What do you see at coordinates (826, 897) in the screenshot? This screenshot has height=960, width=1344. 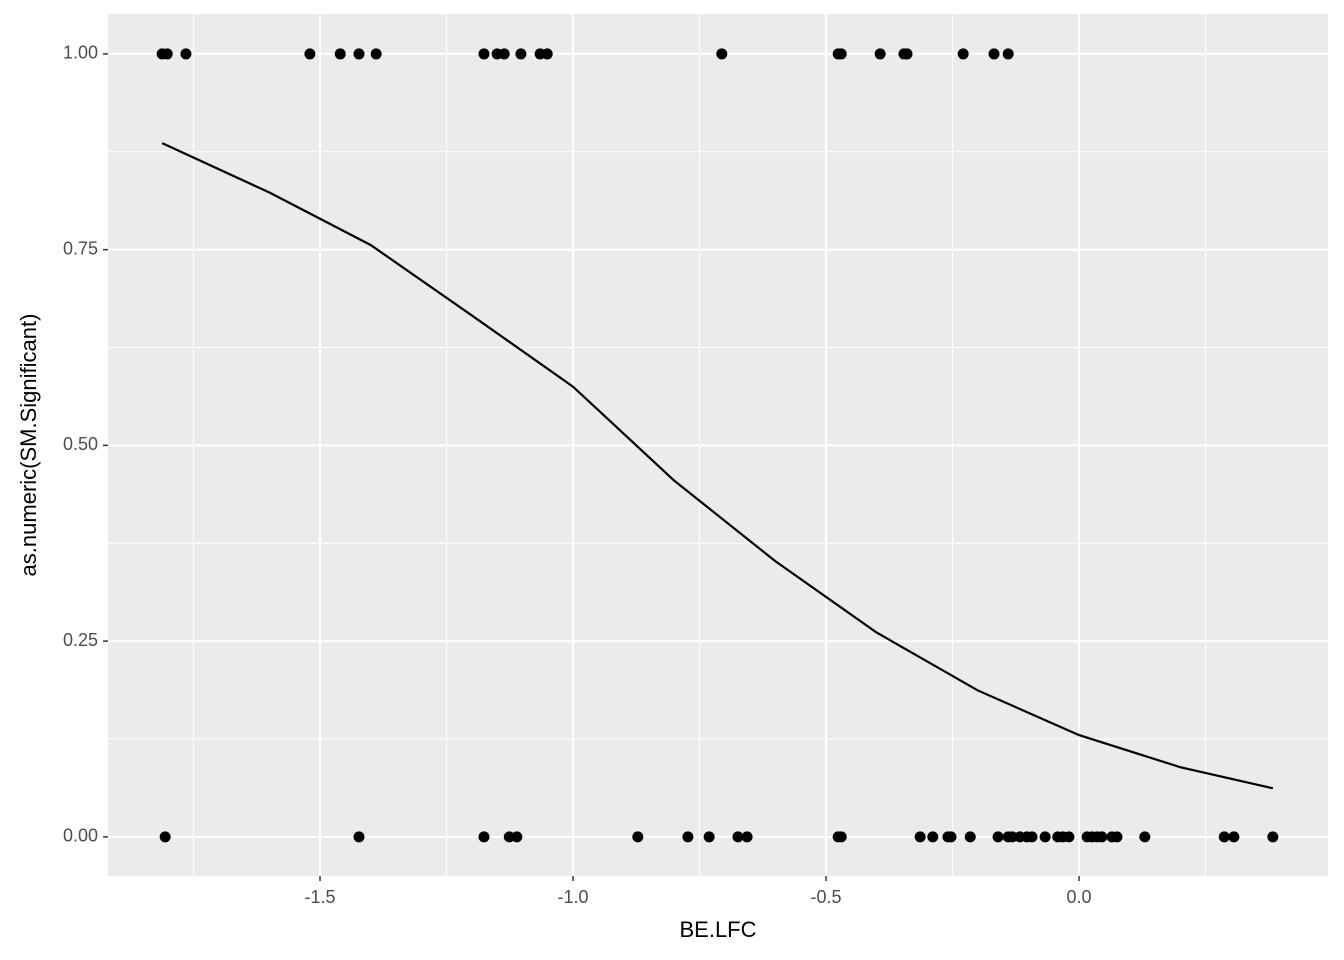 I see `x-tick-label: -0.5` at bounding box center [826, 897].